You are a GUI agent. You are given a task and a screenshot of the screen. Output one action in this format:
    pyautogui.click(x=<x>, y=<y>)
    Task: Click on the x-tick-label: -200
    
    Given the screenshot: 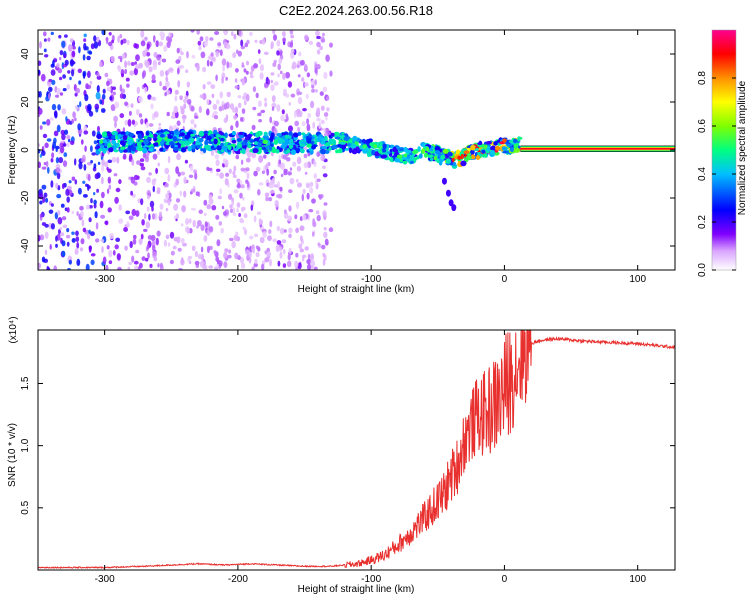 What is the action you would take?
    pyautogui.click(x=238, y=579)
    